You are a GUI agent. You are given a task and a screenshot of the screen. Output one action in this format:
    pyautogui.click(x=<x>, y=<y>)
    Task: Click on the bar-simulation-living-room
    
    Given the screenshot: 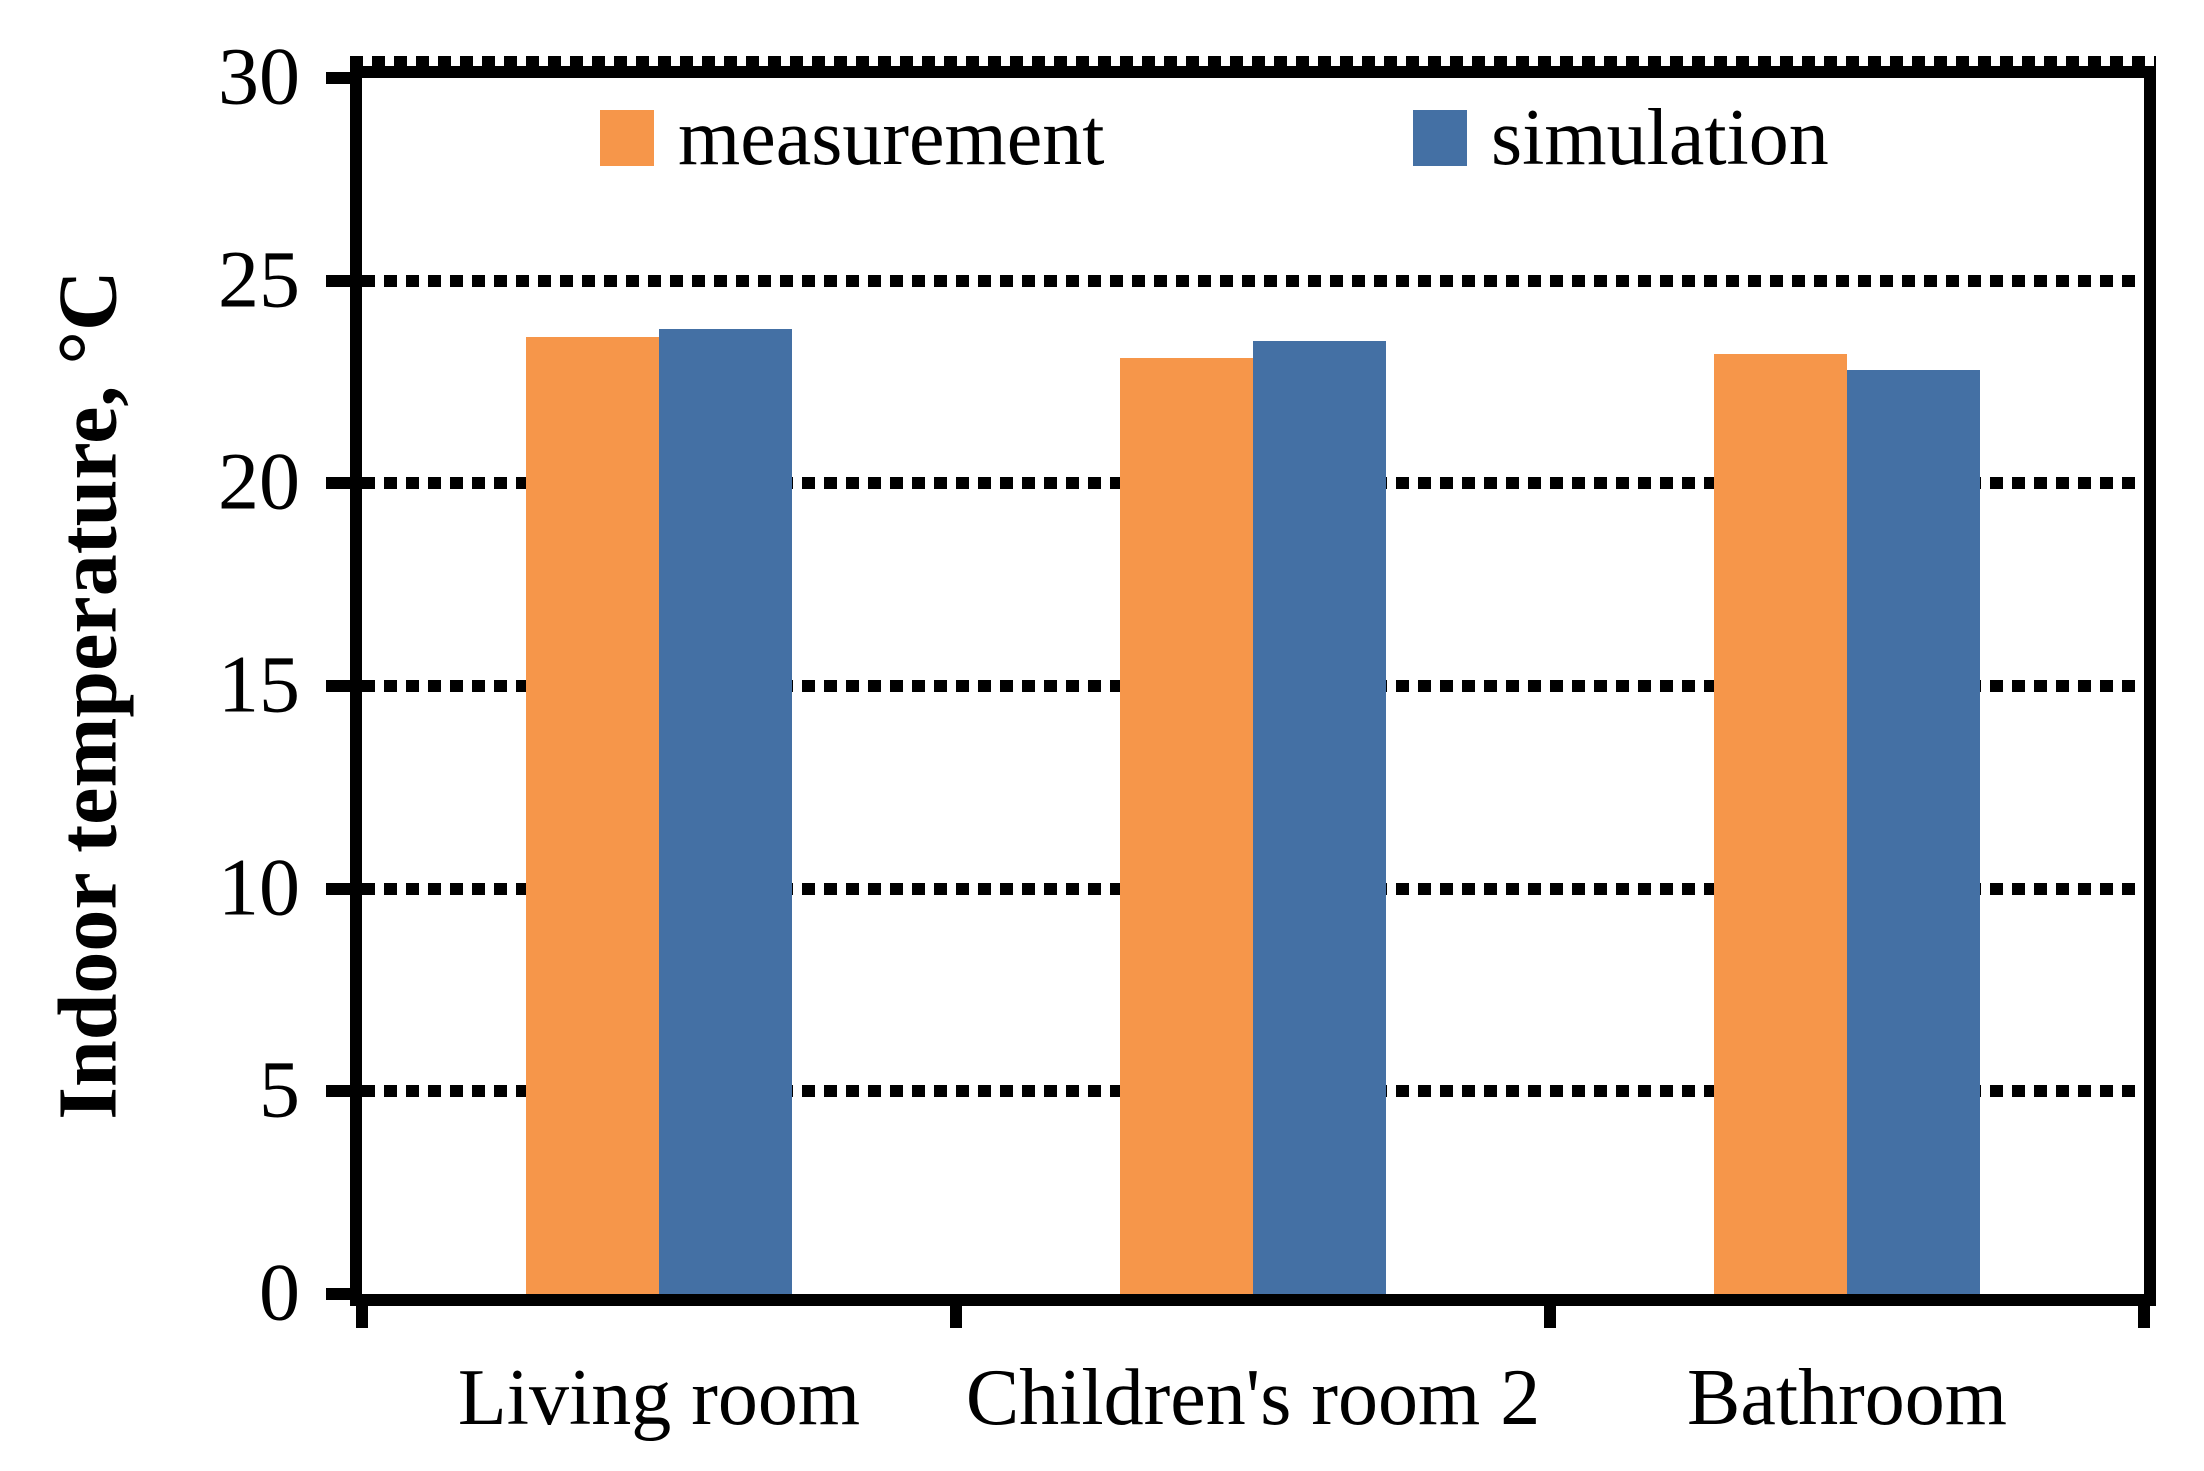 What is the action you would take?
    pyautogui.click(x=725, y=811)
    